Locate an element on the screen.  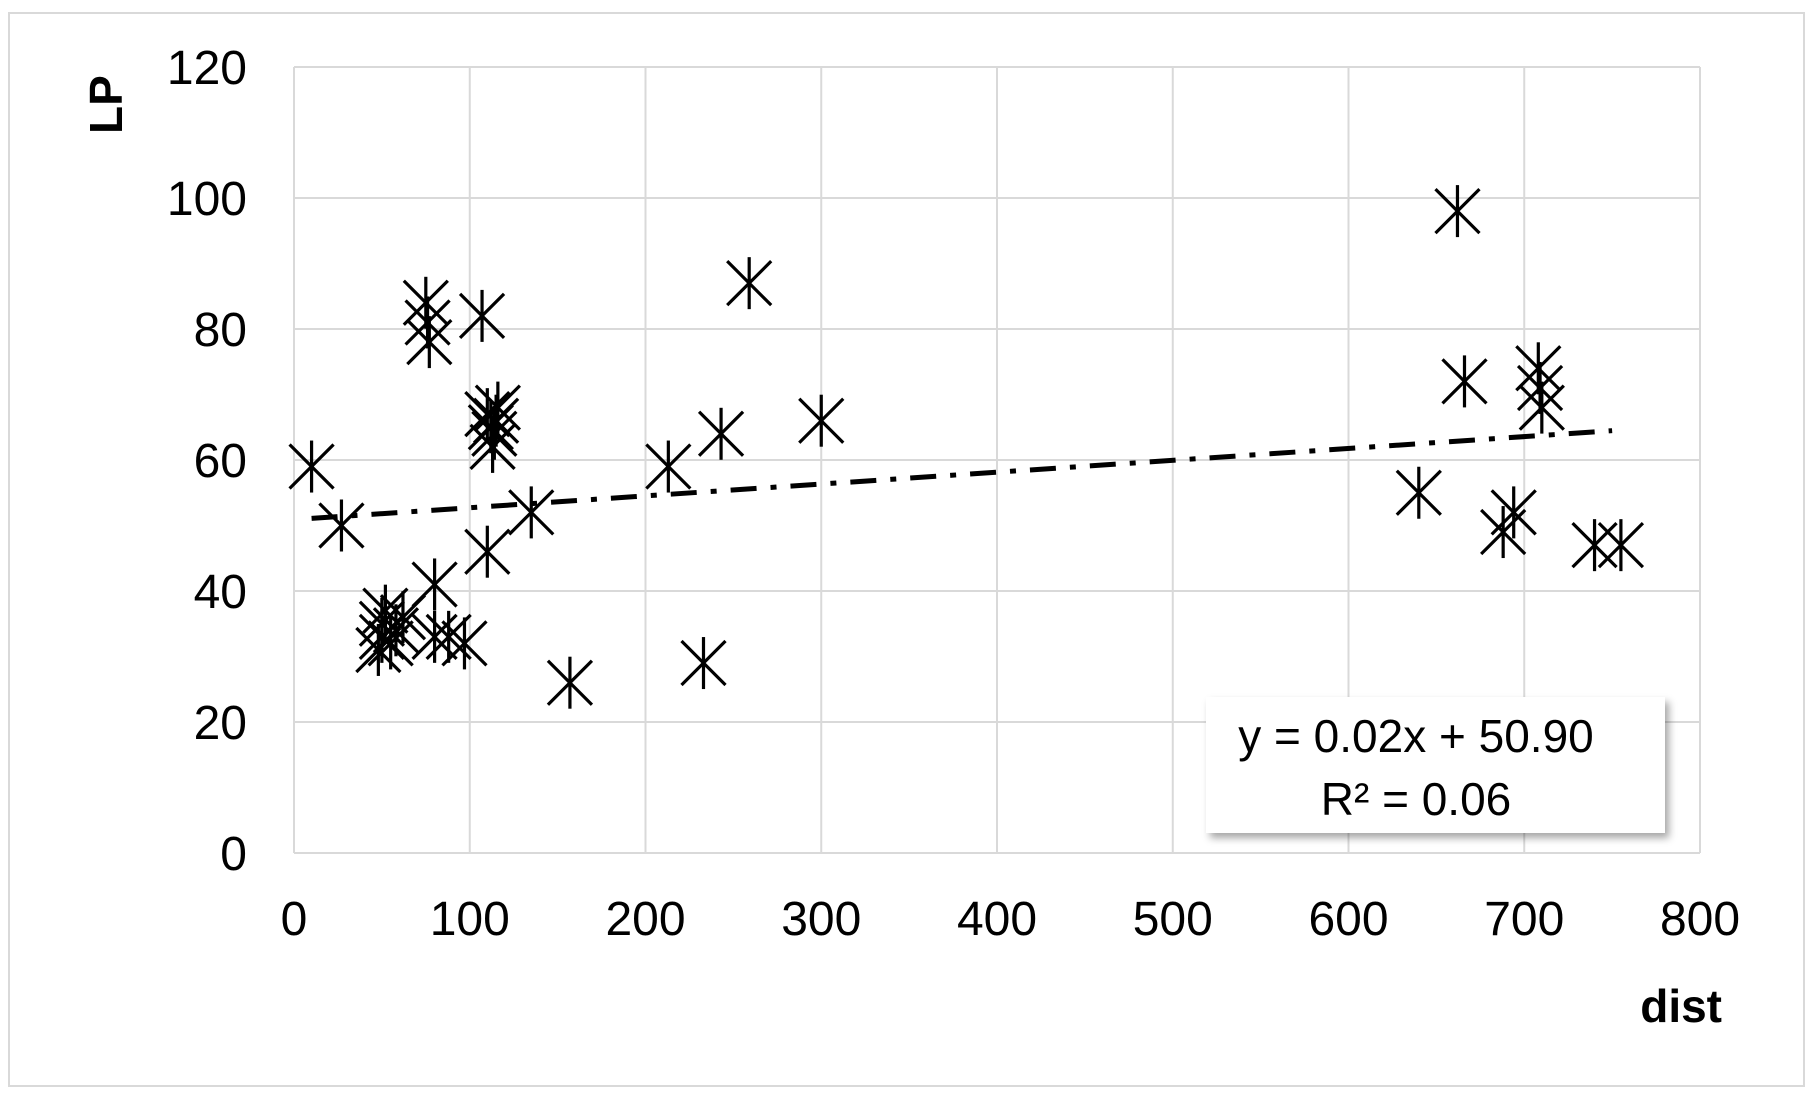
trendline-r2: R² = 0.06 is located at coordinates (1416, 799).